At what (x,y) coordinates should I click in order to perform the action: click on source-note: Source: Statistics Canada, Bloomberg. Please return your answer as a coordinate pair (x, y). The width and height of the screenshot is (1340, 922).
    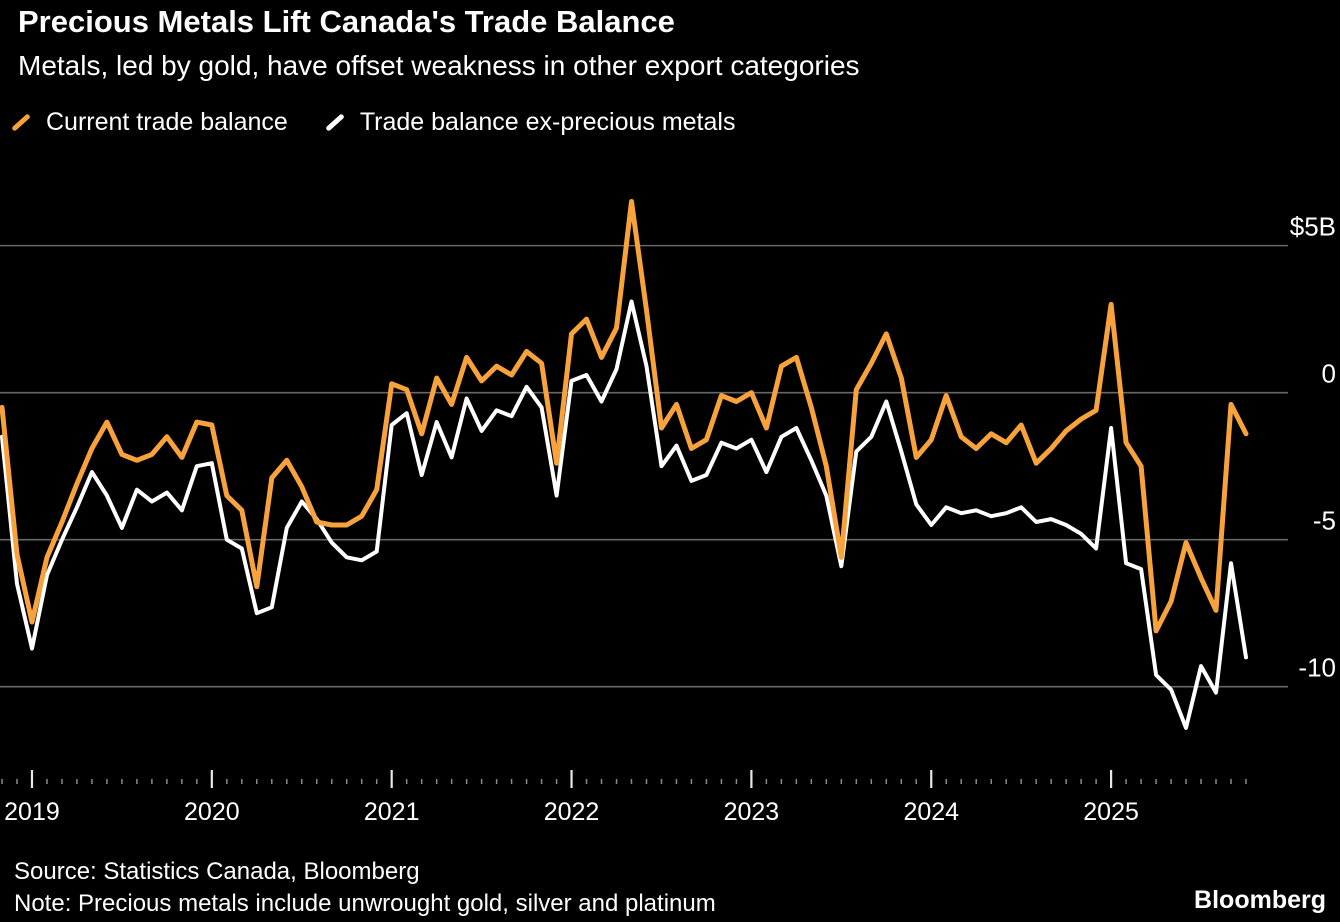
    Looking at the image, I should click on (217, 871).